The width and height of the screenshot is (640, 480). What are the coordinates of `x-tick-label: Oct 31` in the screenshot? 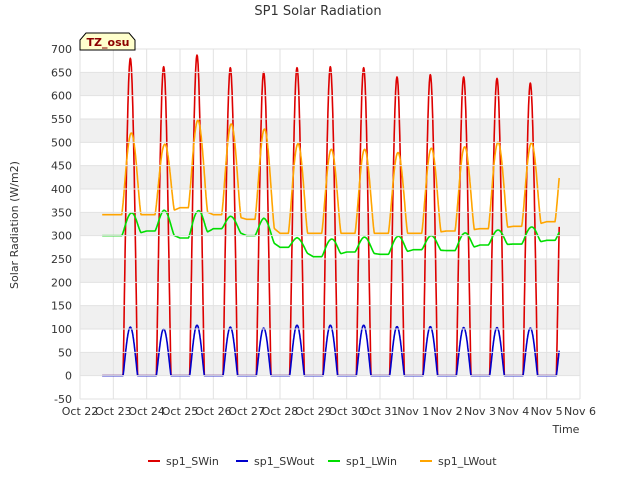 It's located at (380, 411).